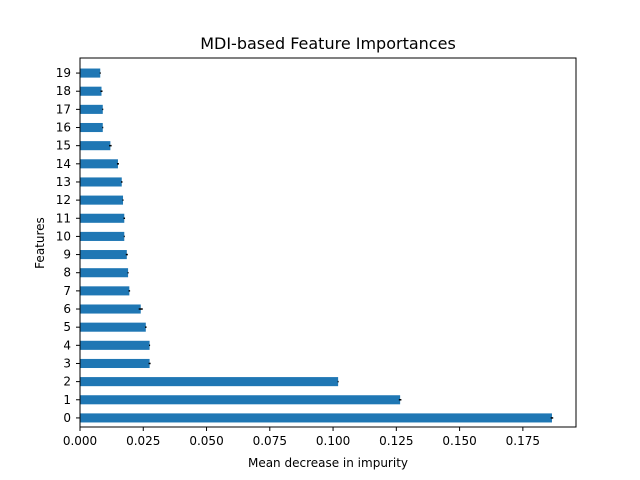 This screenshot has width=640, height=480. Describe the element at coordinates (67, 309) in the screenshot. I see `y-tick-label-6: 6` at that location.